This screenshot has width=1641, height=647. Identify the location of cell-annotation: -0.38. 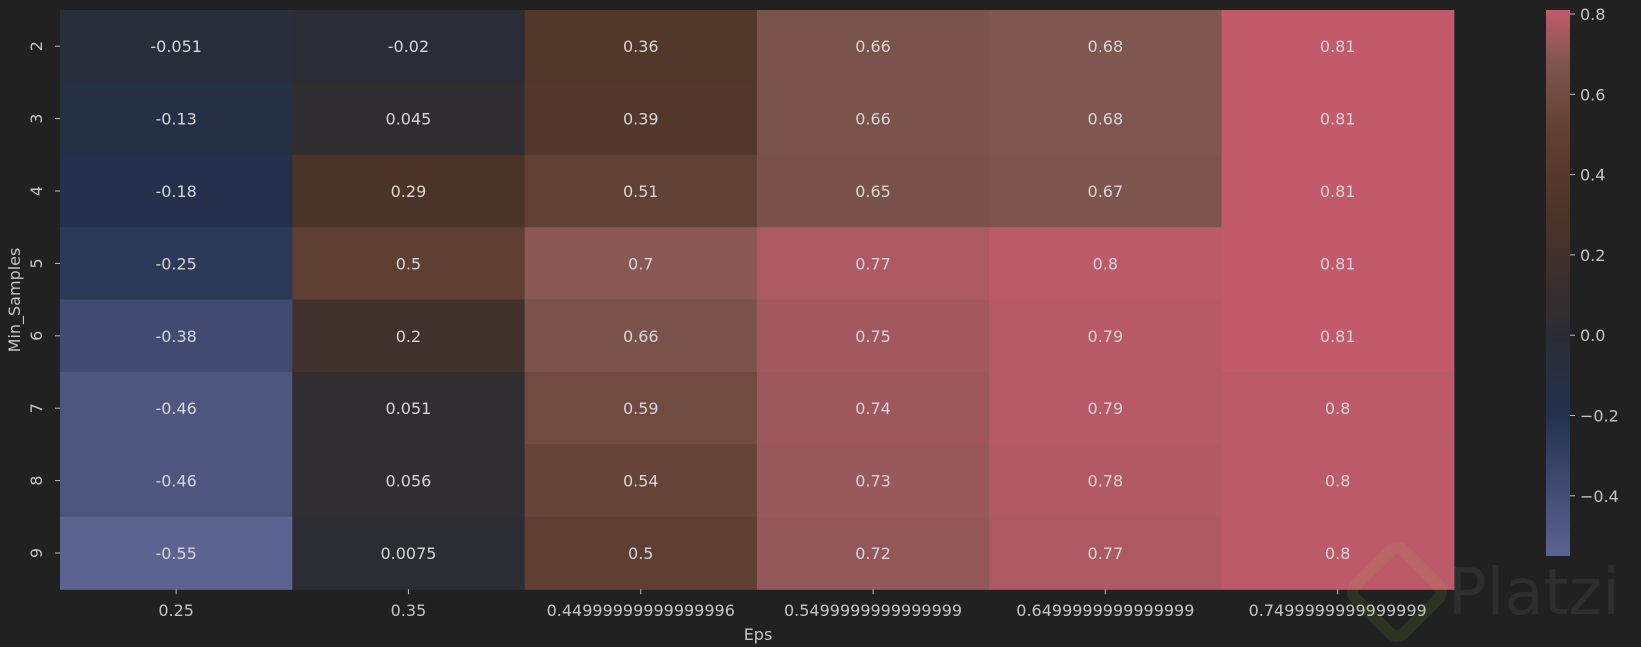
(175, 336).